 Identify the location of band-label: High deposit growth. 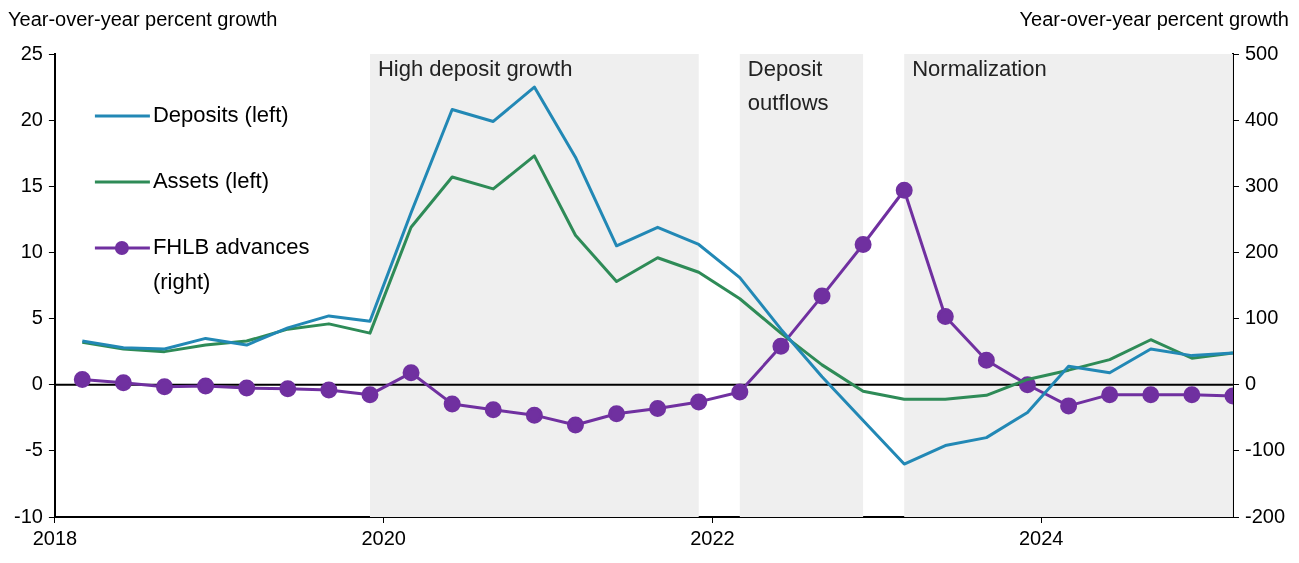
(475, 69).